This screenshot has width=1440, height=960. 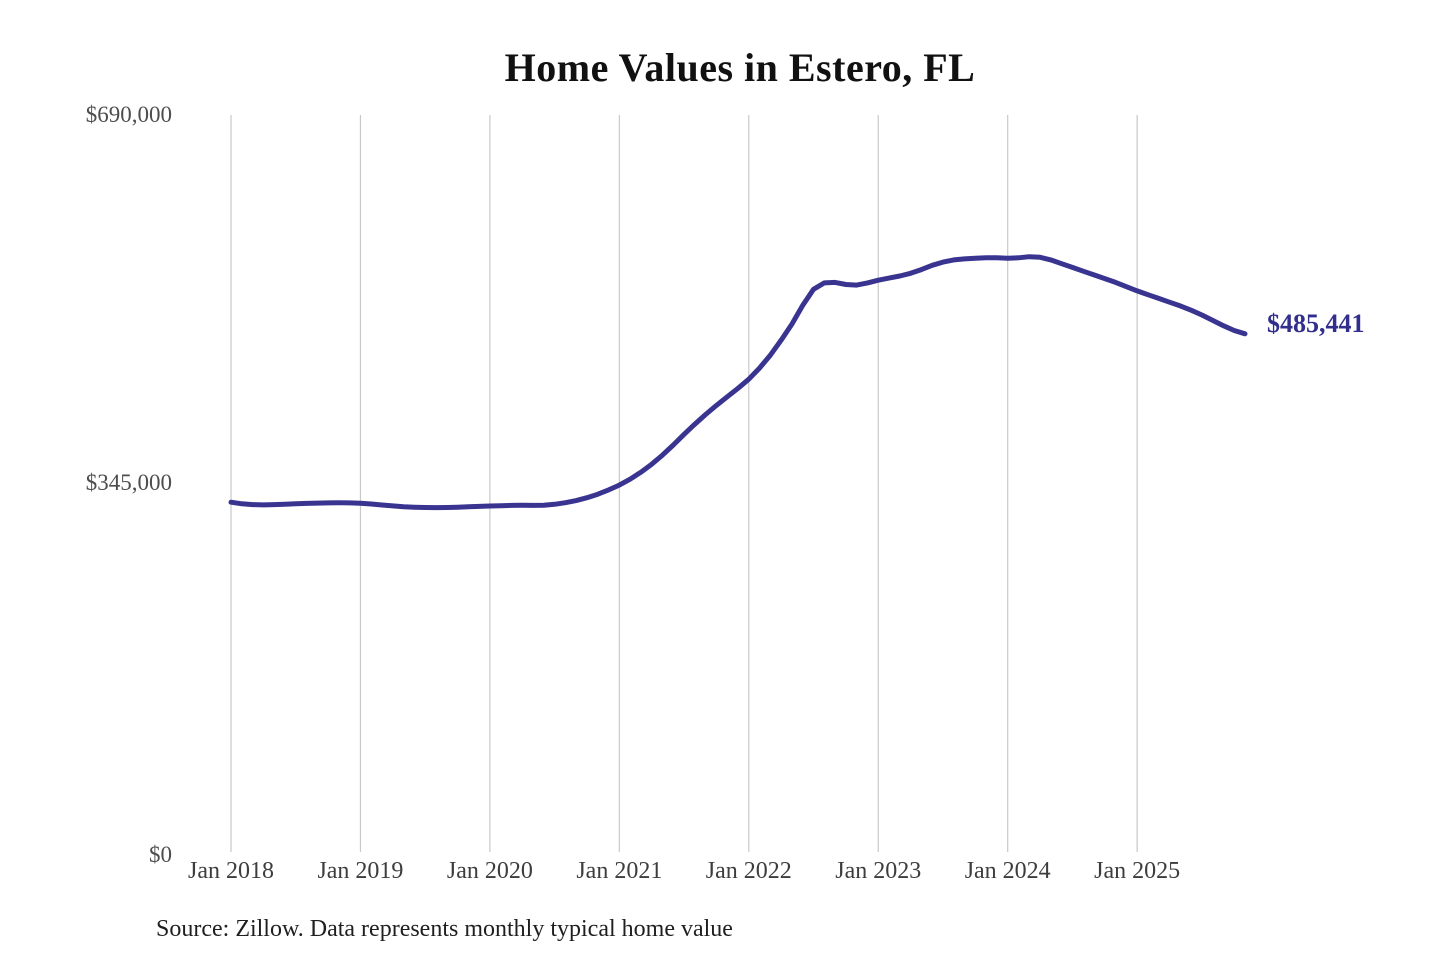 What do you see at coordinates (128, 482) in the screenshot?
I see `y-axis-label-345000: $345,000` at bounding box center [128, 482].